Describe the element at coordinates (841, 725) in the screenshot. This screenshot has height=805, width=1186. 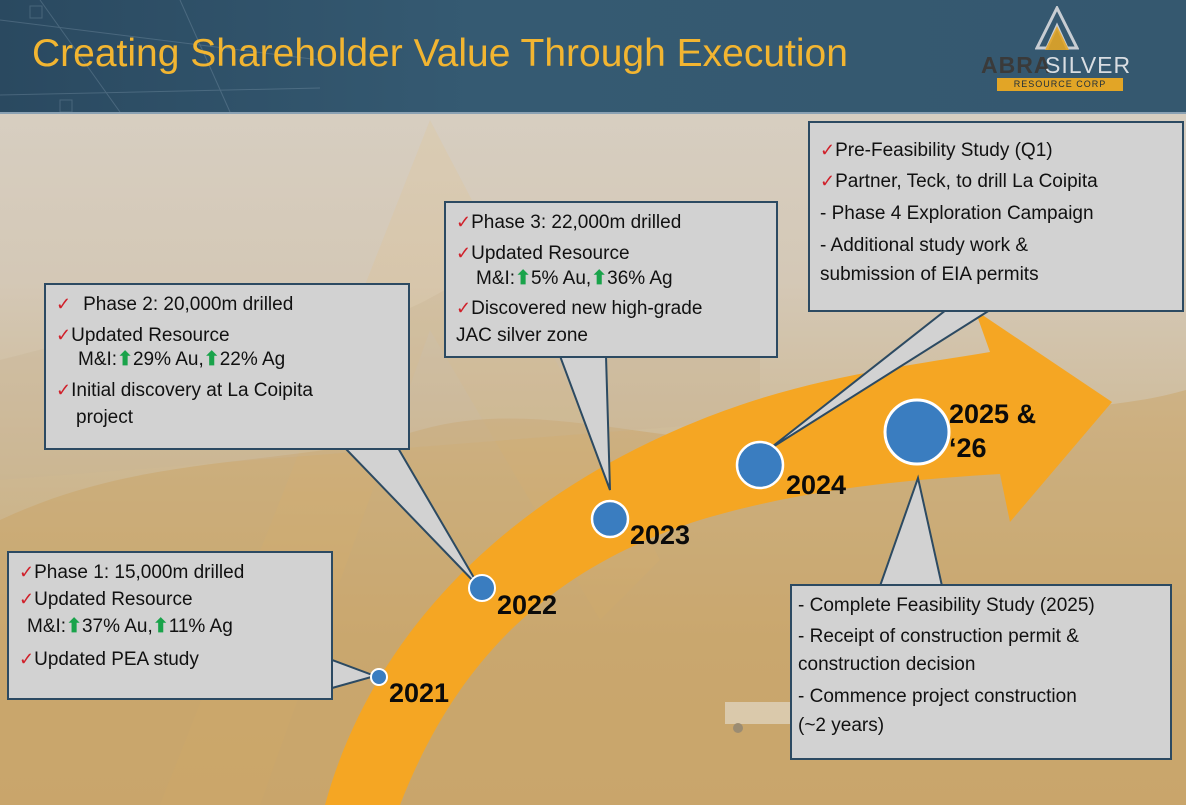
I see `y2025-line-5: (~2 years)` at that location.